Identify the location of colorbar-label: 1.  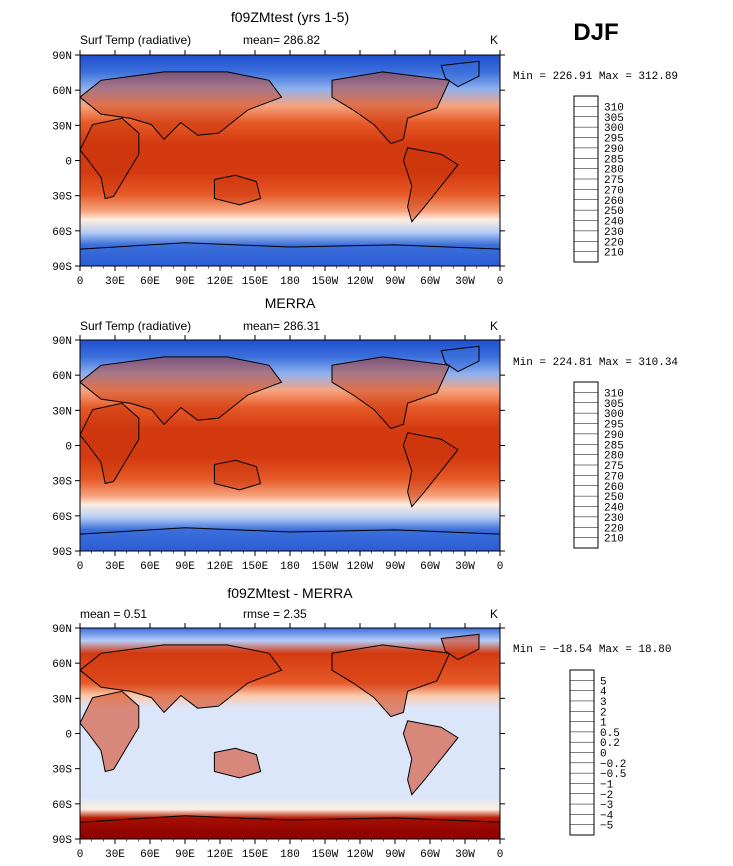
(603, 724).